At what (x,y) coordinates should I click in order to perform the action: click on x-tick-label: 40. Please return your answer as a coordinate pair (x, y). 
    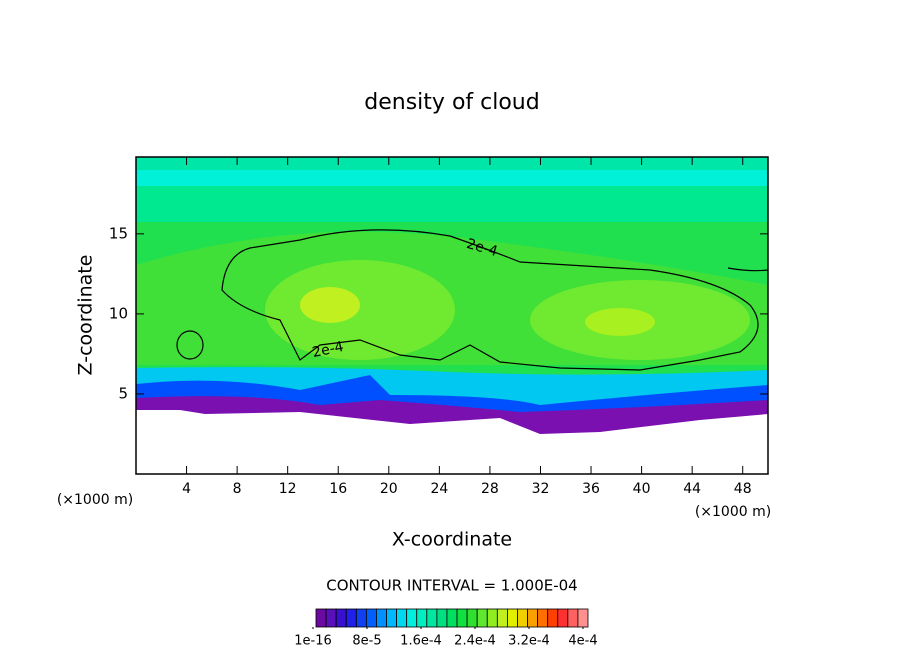
    Looking at the image, I should click on (642, 489).